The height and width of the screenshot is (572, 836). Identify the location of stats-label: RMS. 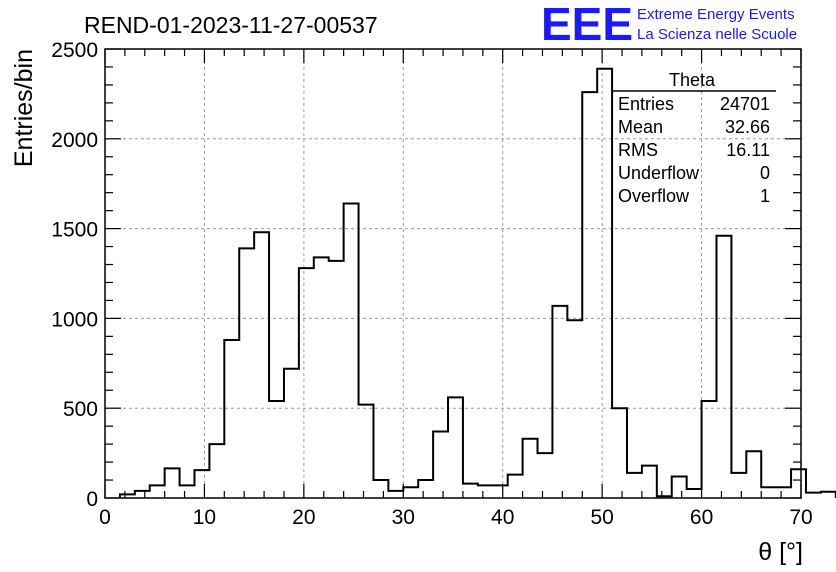
(638, 150).